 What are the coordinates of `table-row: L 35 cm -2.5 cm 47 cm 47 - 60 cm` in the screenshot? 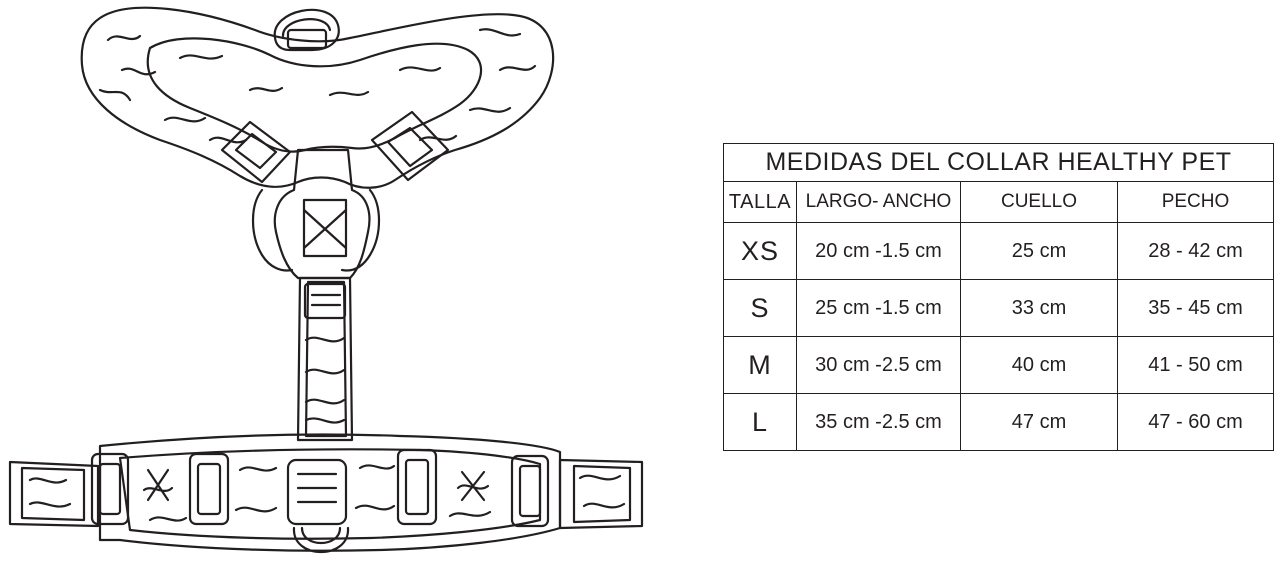 It's located at (998, 422).